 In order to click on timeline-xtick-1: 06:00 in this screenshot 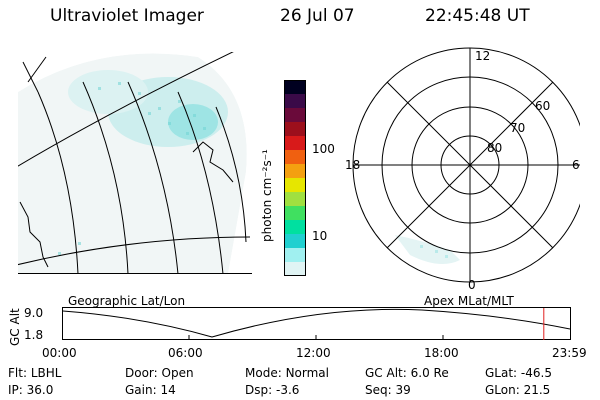, I will do `click(185, 353)`.